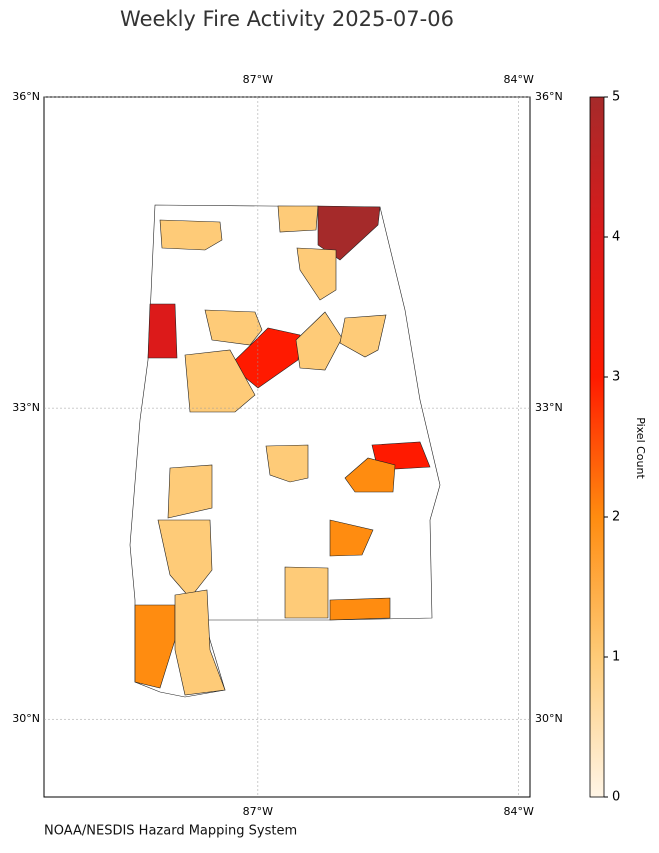  Describe the element at coordinates (640, 448) in the screenshot. I see `colorbar-label: Pixel Count` at that location.